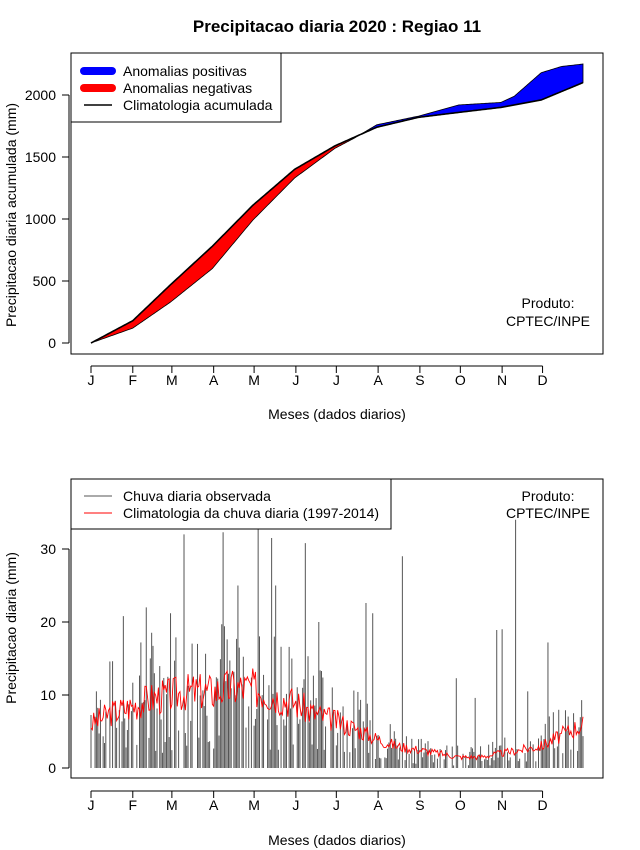  What do you see at coordinates (337, 26) in the screenshot?
I see `chart-title: Precipitacao diaria 2020 : Regiao 11` at bounding box center [337, 26].